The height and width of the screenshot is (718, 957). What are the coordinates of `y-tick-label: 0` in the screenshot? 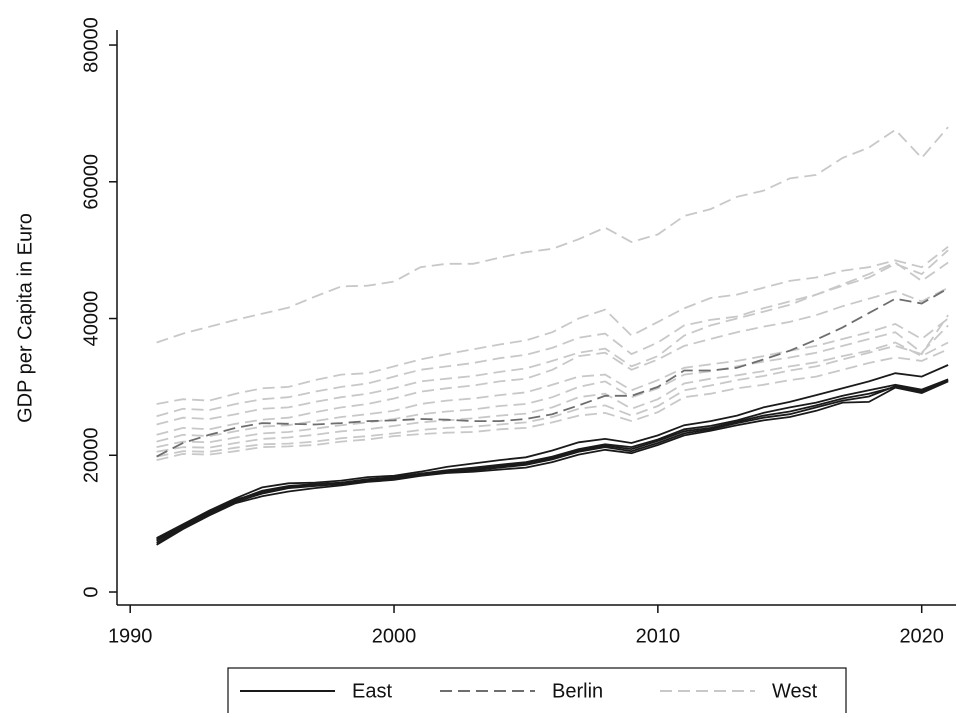 It's located at (91, 591).